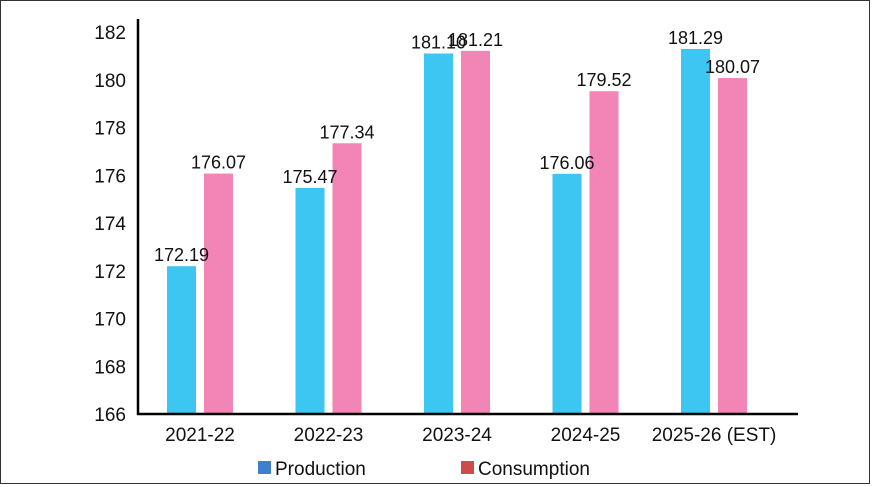 Image resolution: width=873 pixels, height=487 pixels. Describe the element at coordinates (110, 176) in the screenshot. I see `y-tick-label: 176` at that location.